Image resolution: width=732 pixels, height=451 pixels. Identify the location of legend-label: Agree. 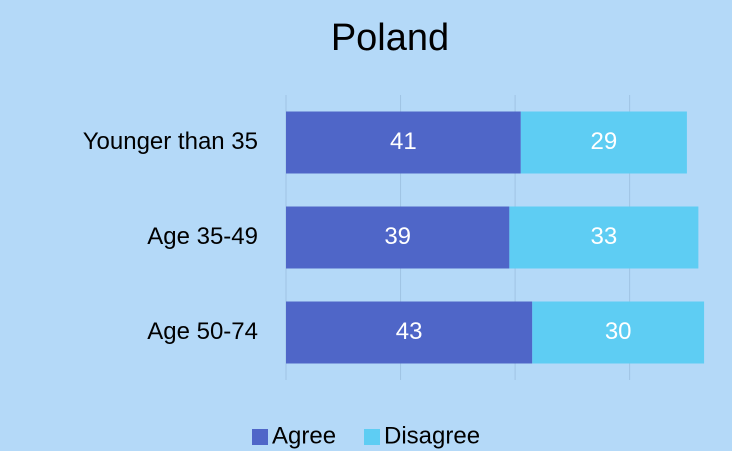
(304, 435).